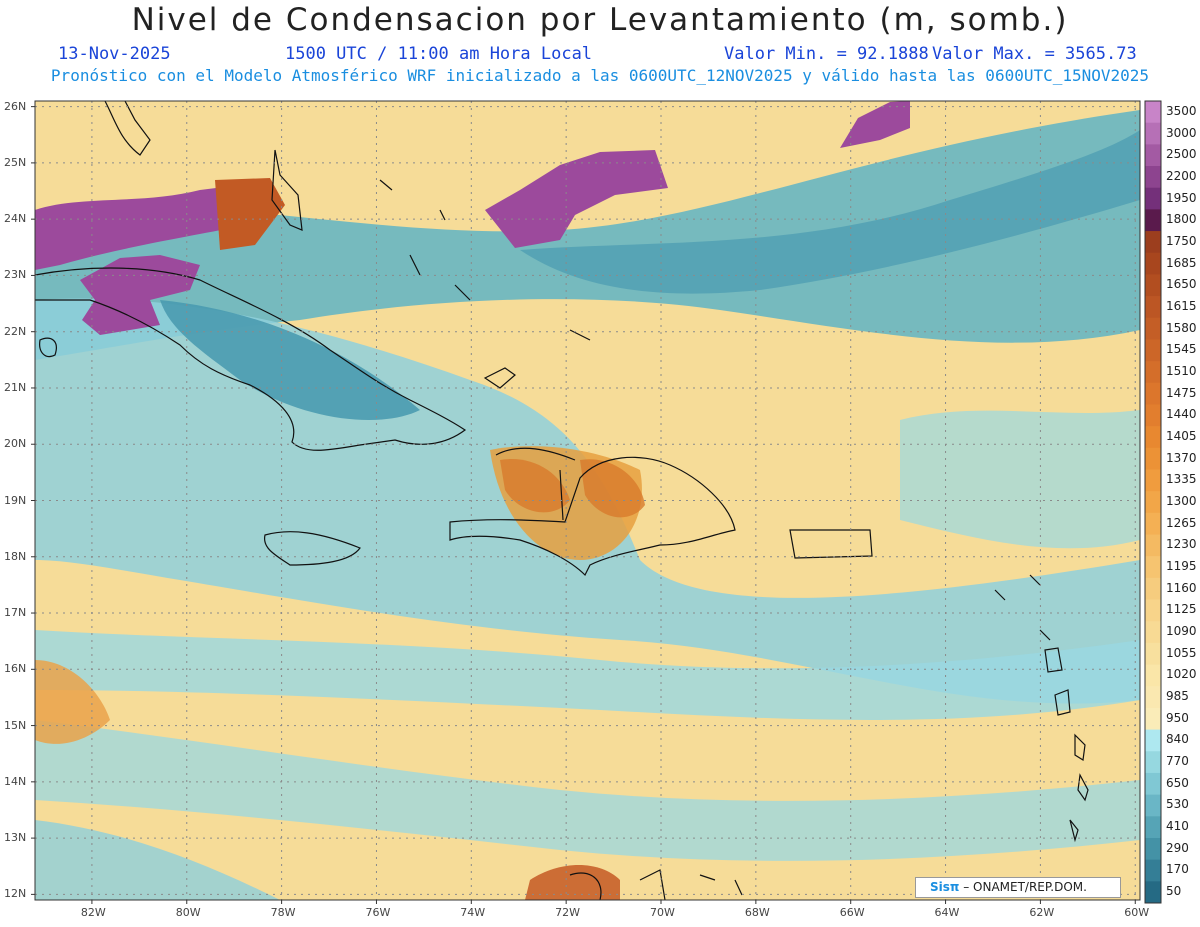  Describe the element at coordinates (1181, 544) in the screenshot. I see `colorbar-level-label: 1230` at that location.